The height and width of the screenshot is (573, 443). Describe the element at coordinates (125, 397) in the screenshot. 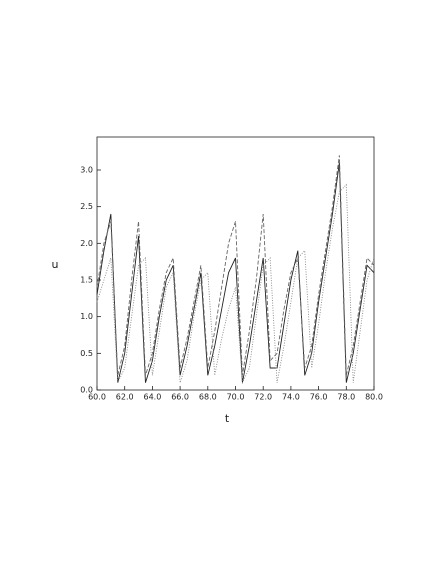

I see `x-tick-label: 62.0` at that location.